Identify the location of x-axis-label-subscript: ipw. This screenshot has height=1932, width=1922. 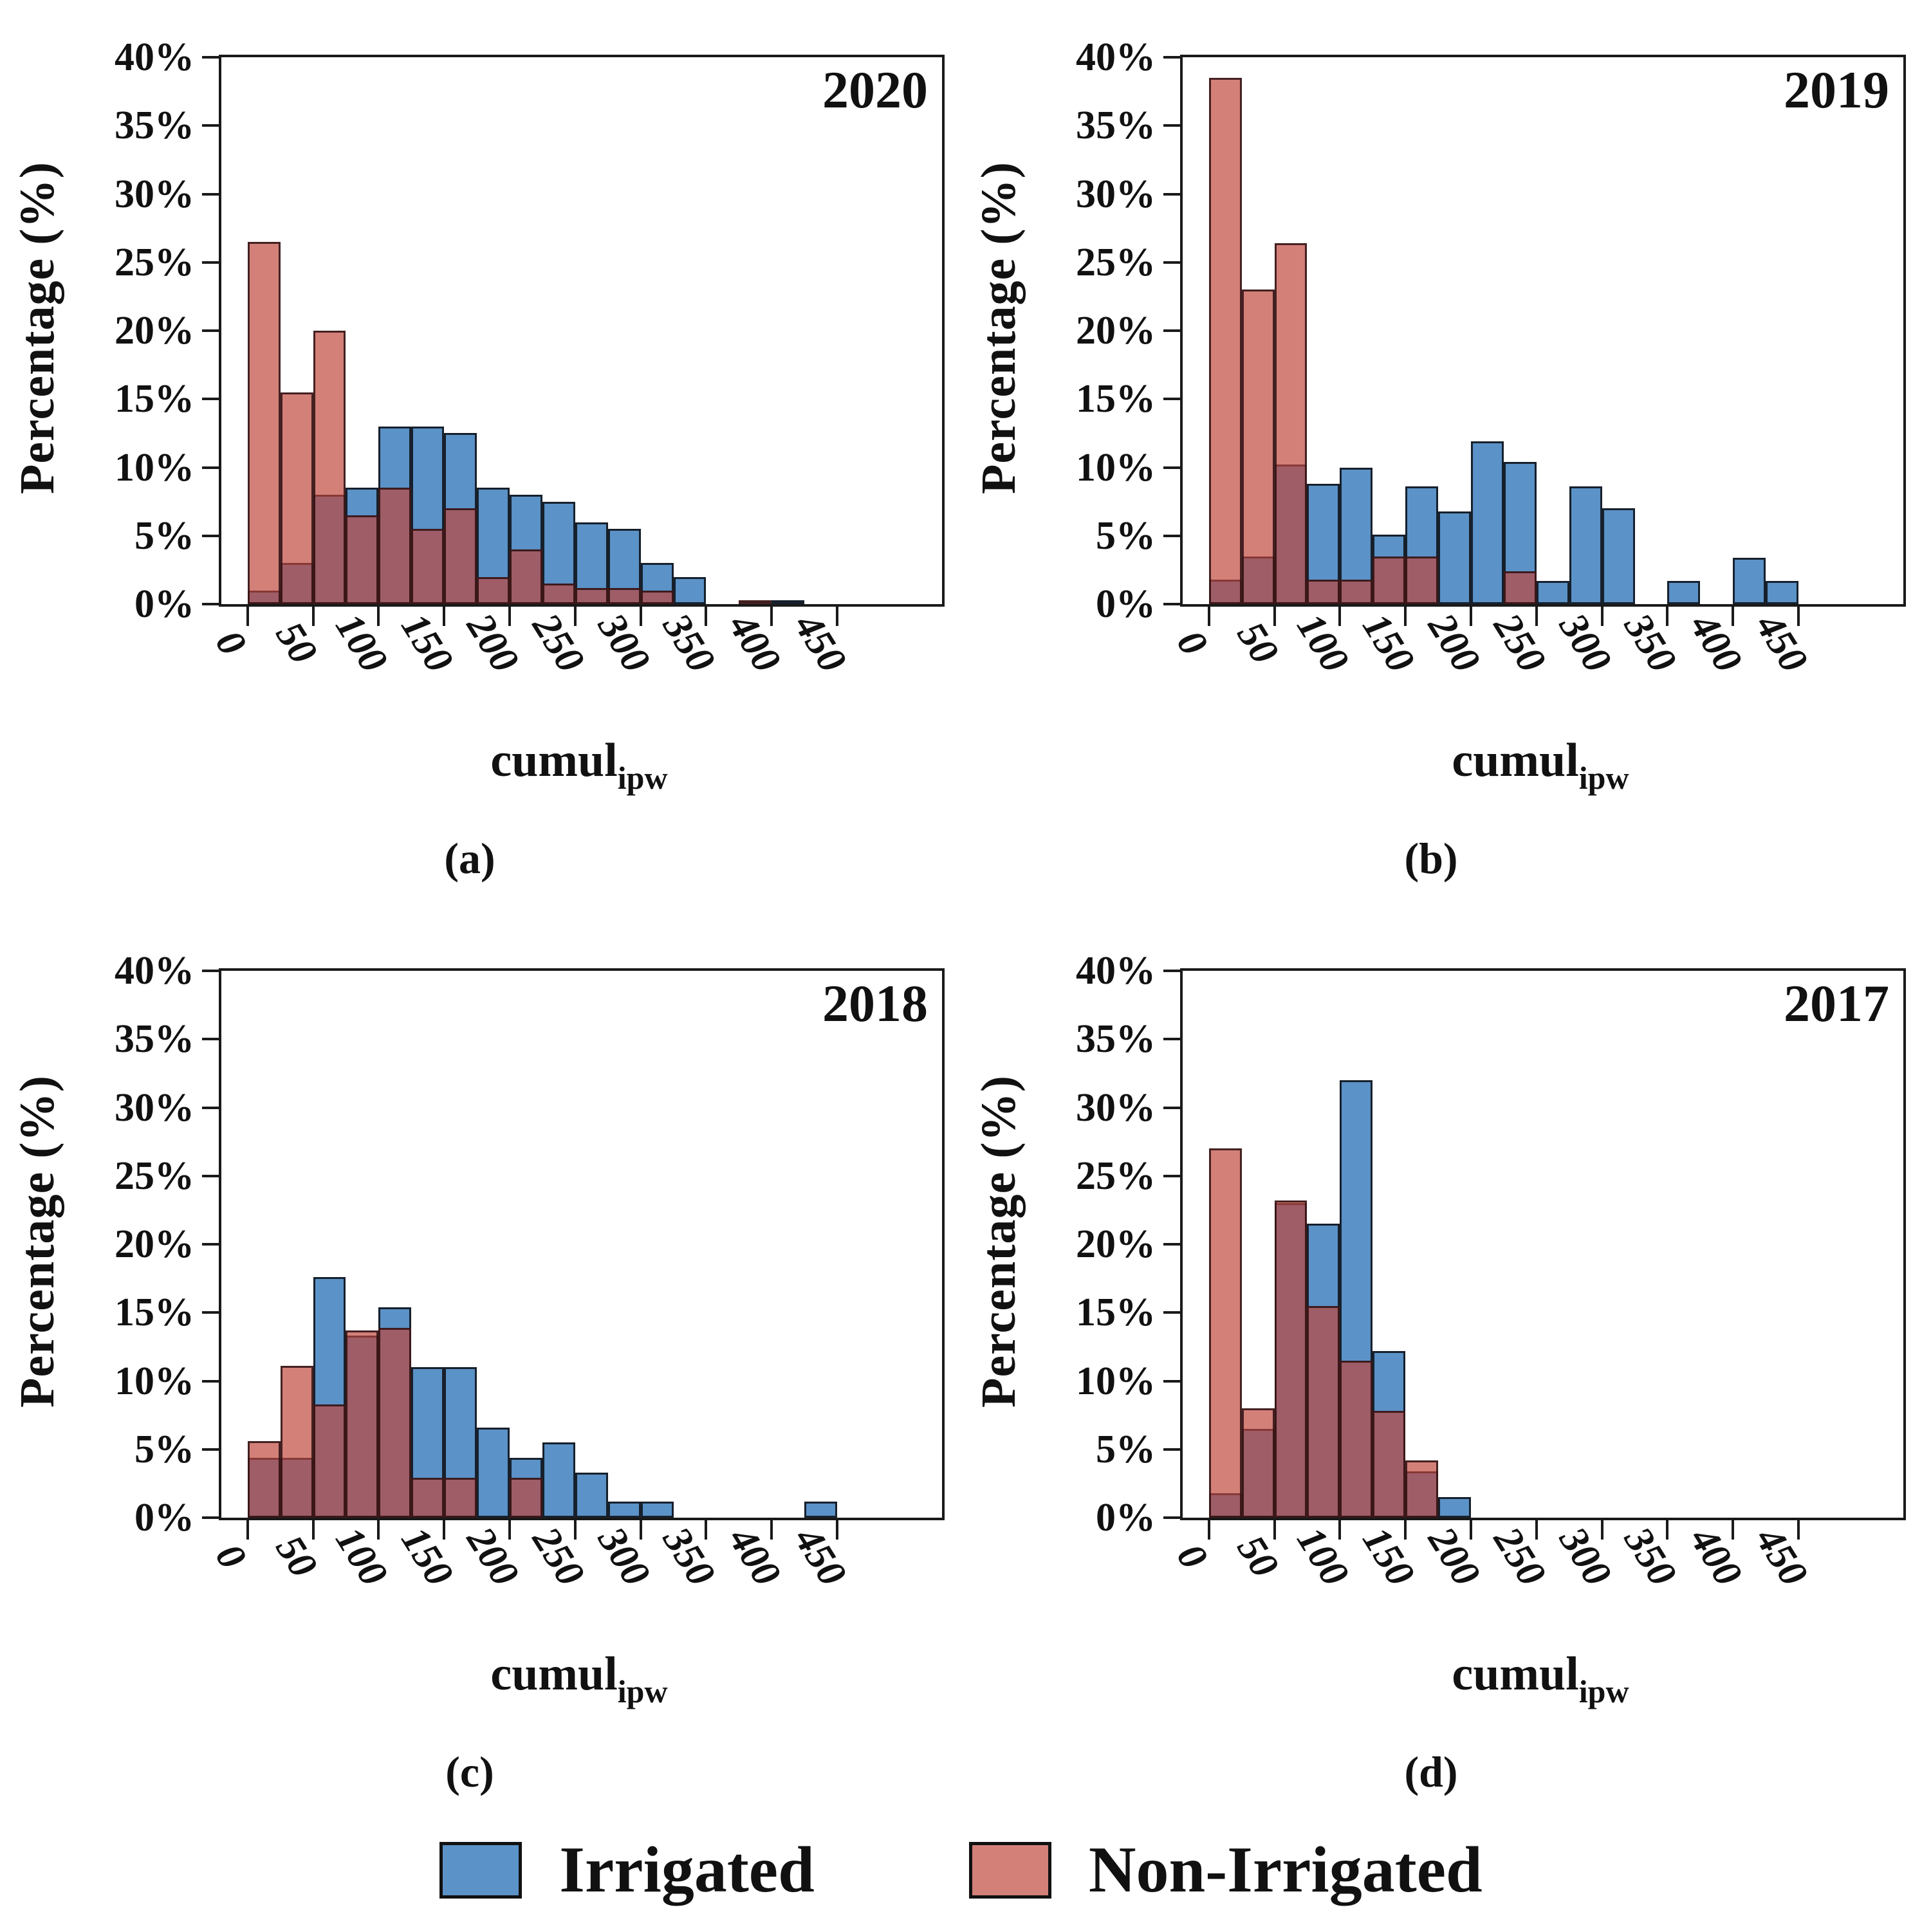
(1603, 1691).